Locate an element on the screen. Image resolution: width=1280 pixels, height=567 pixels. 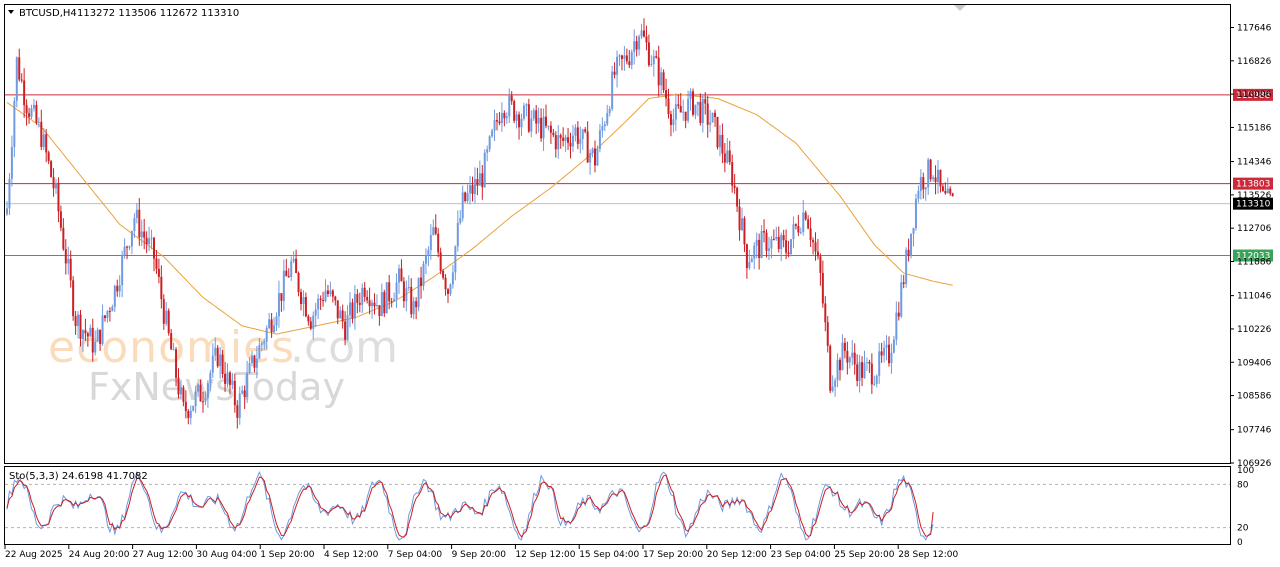
indicator-pane-frame is located at coordinates (617, 505).